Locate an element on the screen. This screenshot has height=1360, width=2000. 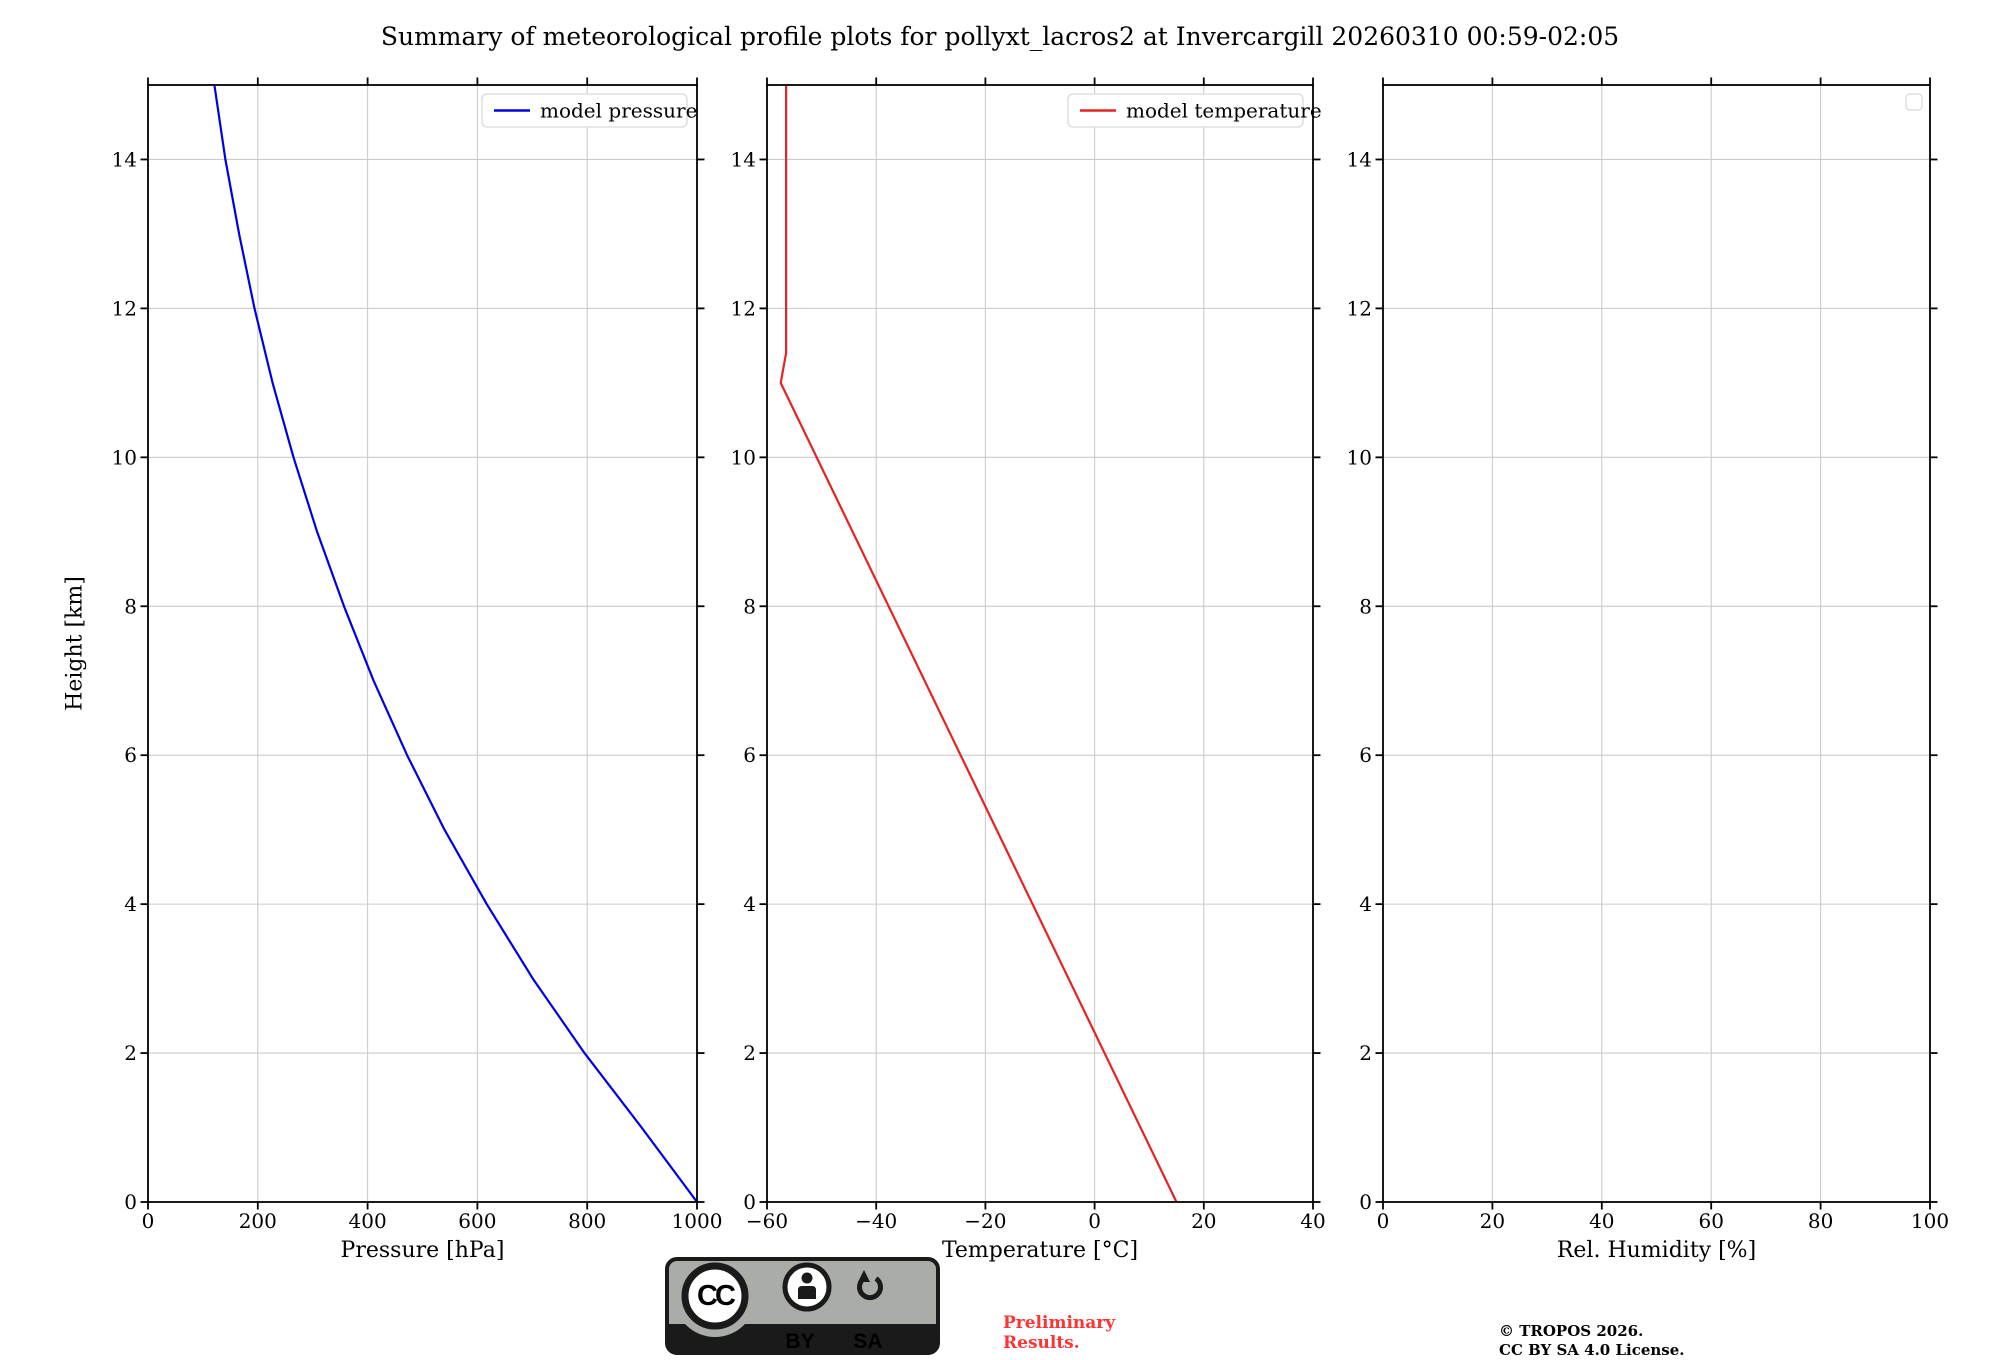
x-tick-label: −40 is located at coordinates (876, 1221).